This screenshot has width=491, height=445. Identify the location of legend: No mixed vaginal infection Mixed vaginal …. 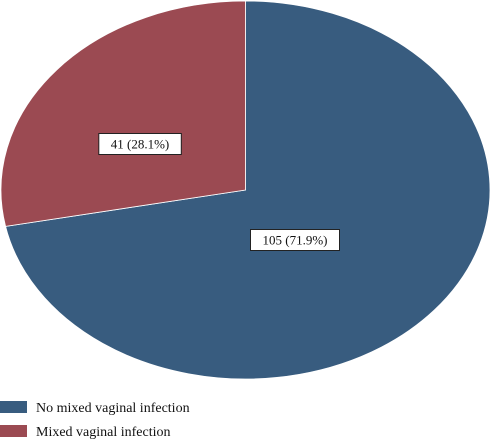
(95, 420).